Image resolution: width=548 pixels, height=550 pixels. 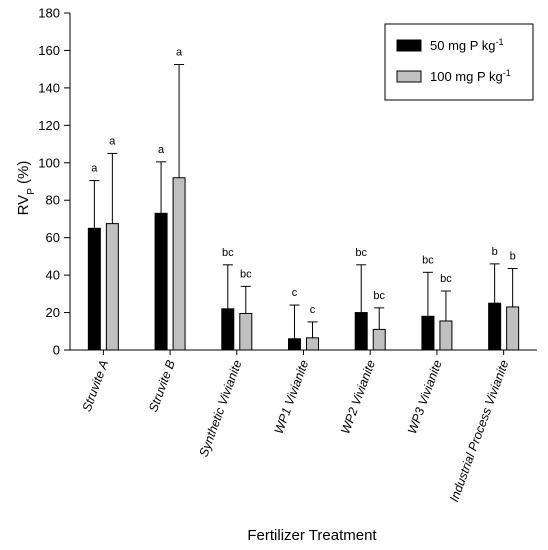 I want to click on legend: 50 mg P kg-1 100 mg P kg-1, so click(x=459, y=62).